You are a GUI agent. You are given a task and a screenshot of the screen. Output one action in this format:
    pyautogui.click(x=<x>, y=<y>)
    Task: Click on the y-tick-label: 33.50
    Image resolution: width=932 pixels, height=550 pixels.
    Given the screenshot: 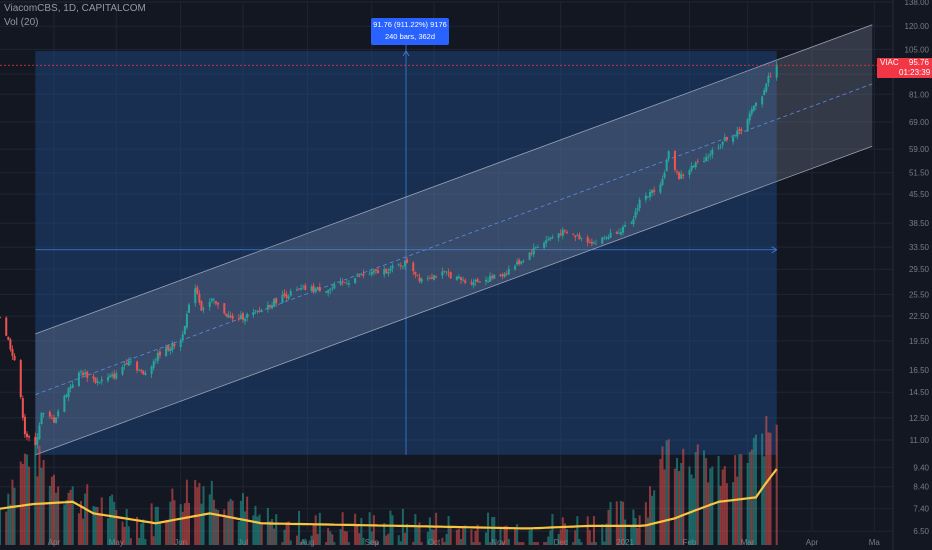 What is the action you would take?
    pyautogui.click(x=919, y=247)
    